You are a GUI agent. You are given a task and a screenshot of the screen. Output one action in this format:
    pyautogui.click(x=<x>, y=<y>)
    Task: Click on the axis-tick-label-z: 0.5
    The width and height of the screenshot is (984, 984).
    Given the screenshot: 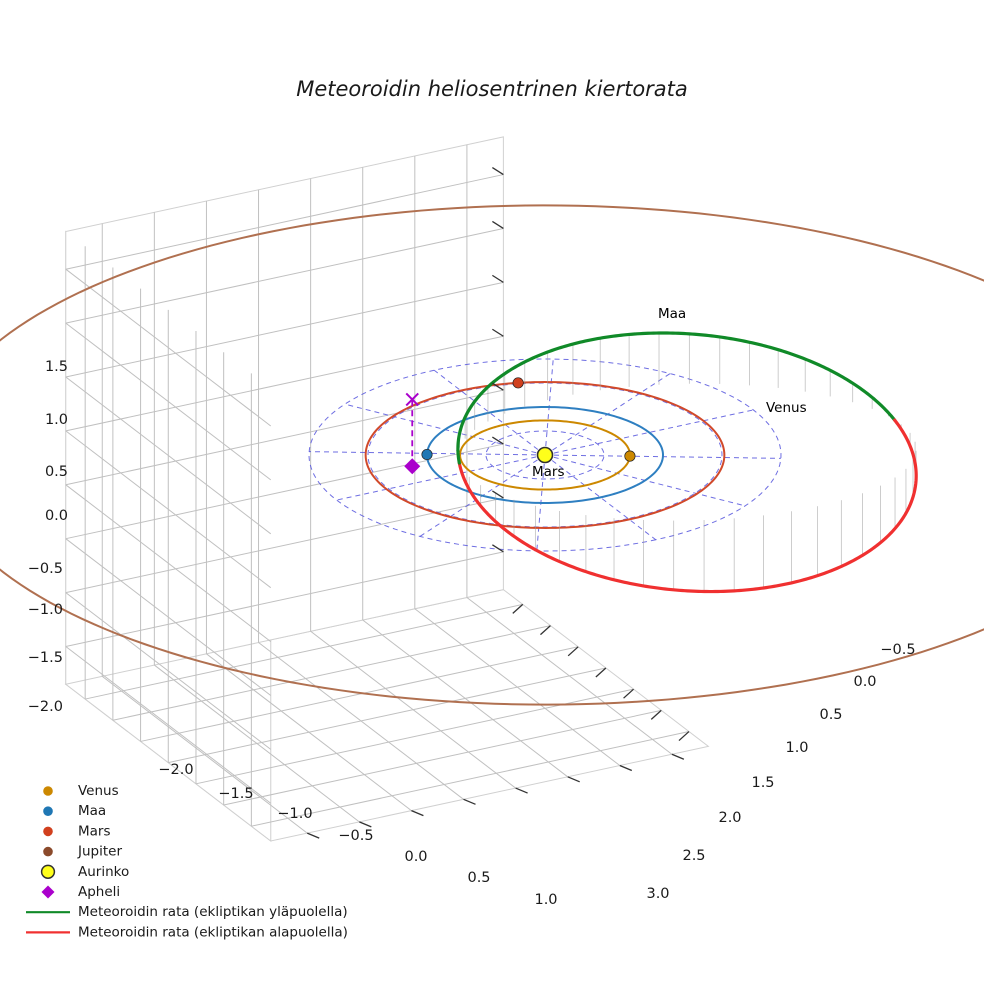 What is the action you would take?
    pyautogui.click(x=56, y=472)
    